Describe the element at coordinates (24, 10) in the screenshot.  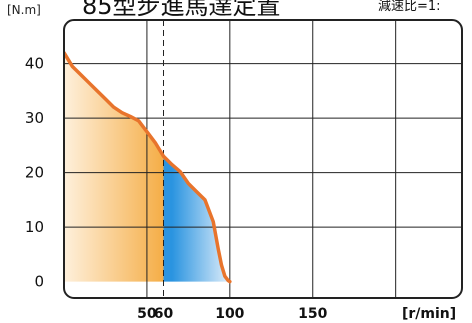
I see `y-axis-unit-label: [N.m]` at that location.